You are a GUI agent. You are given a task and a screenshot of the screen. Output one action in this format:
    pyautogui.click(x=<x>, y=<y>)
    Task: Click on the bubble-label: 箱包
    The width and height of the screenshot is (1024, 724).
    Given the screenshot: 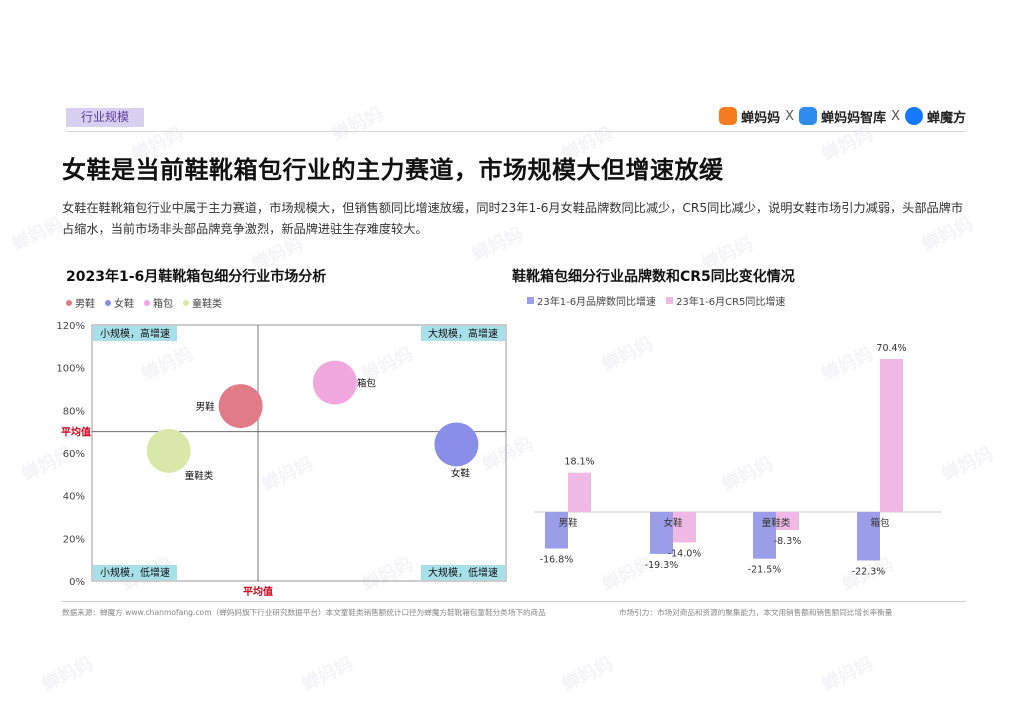 What is the action you would take?
    pyautogui.click(x=367, y=384)
    